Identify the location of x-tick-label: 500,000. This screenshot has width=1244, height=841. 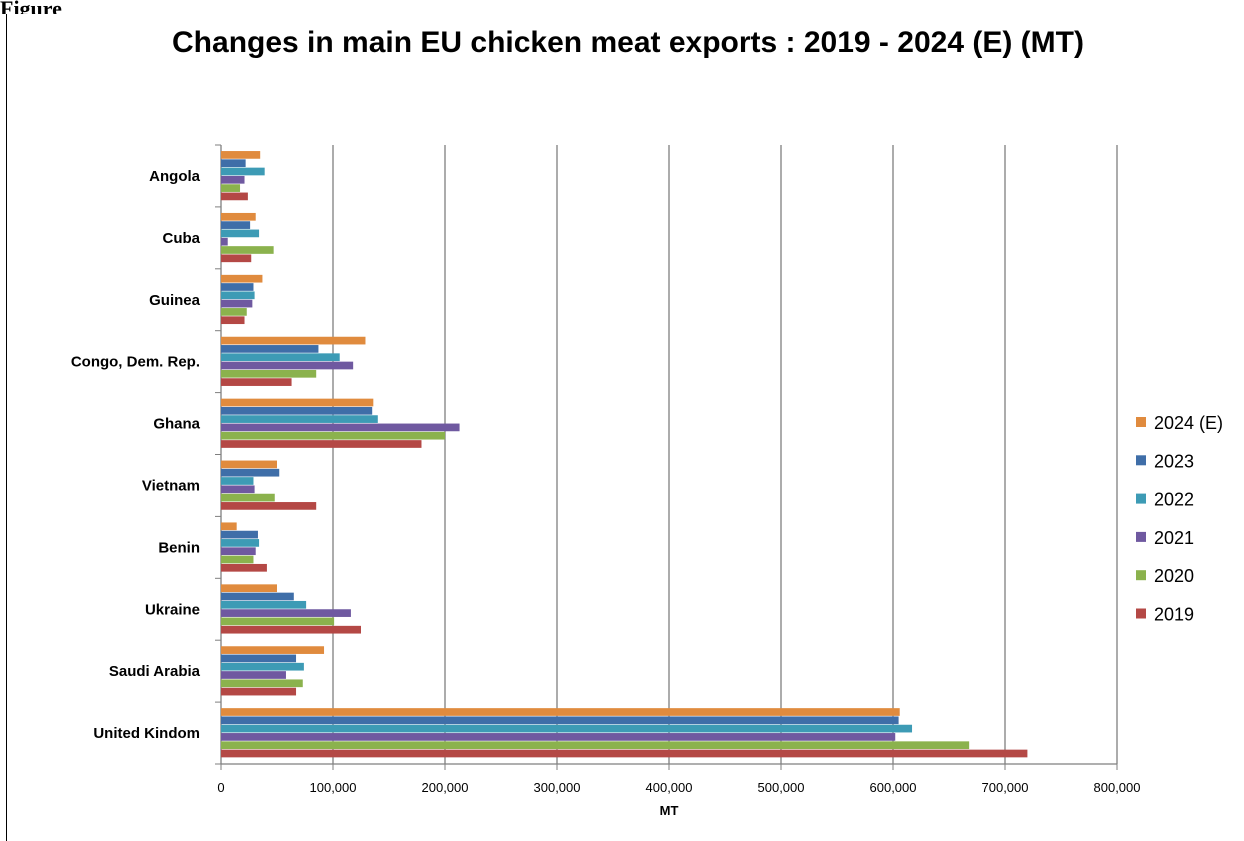
(781, 787).